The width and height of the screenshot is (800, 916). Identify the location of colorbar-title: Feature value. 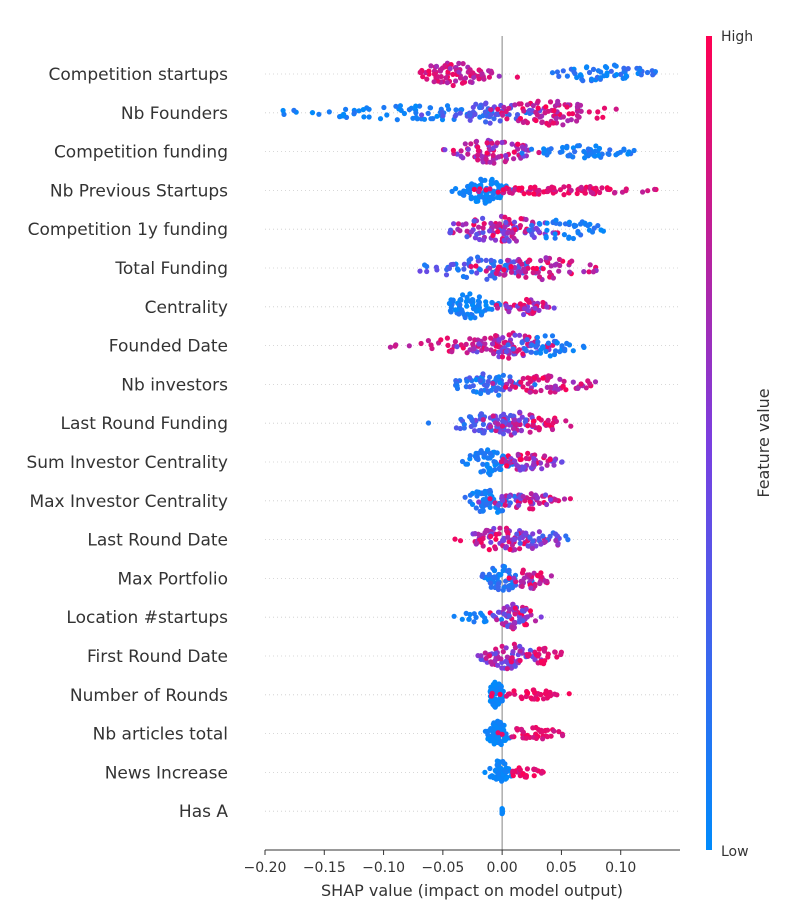
(763, 442).